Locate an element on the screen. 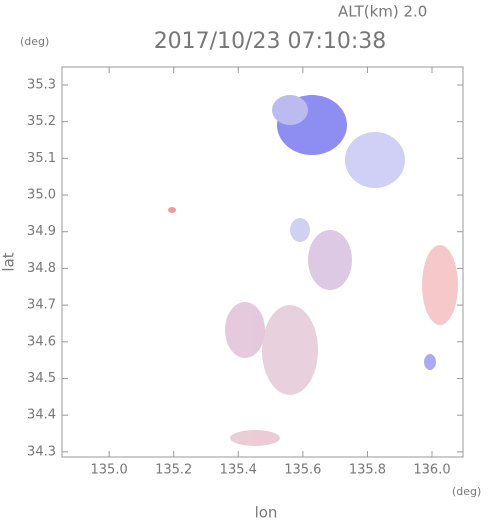  y-tick-label: 34.7 is located at coordinates (41, 305).